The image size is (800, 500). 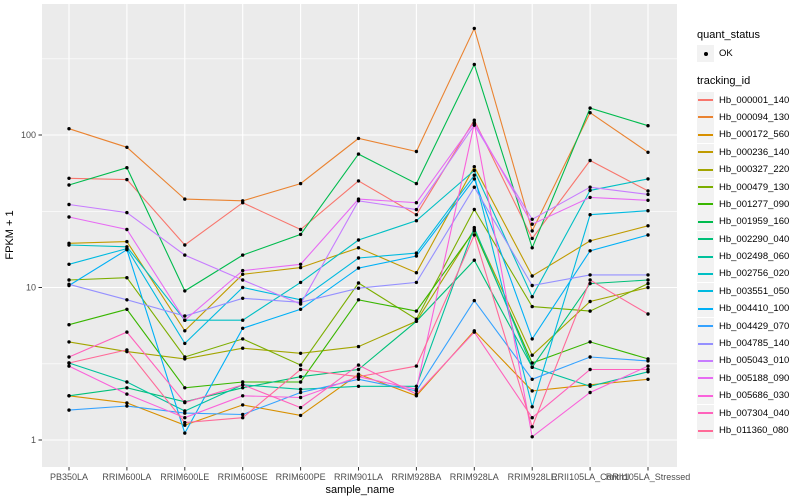 I want to click on legend-item-label: Hb_005043_010, so click(x=754, y=361).